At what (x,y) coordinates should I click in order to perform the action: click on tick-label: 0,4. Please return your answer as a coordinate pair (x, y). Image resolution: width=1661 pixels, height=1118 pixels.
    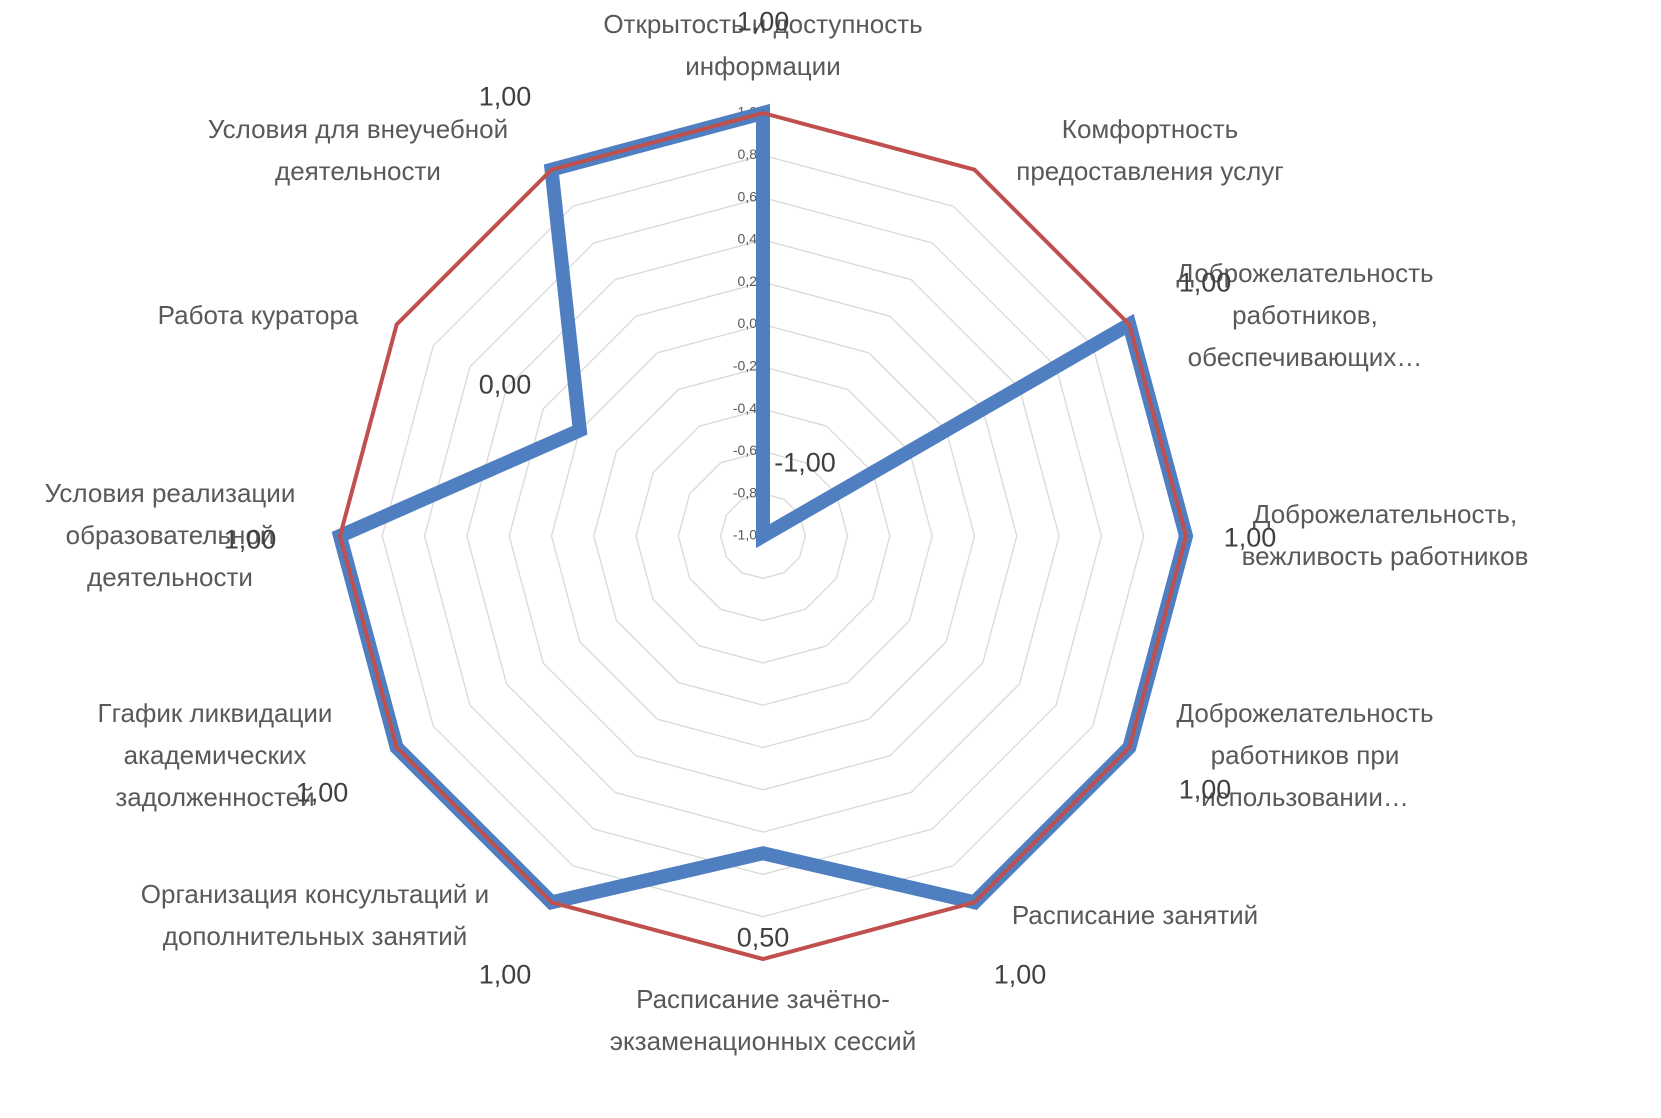
    Looking at the image, I should click on (748, 239).